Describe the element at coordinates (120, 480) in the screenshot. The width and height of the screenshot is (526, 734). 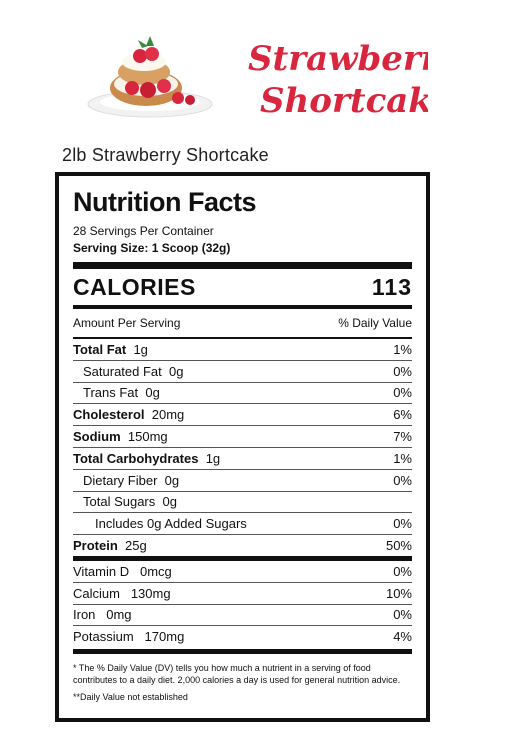
I see `nutrient-name: Dietary Fiber` at that location.